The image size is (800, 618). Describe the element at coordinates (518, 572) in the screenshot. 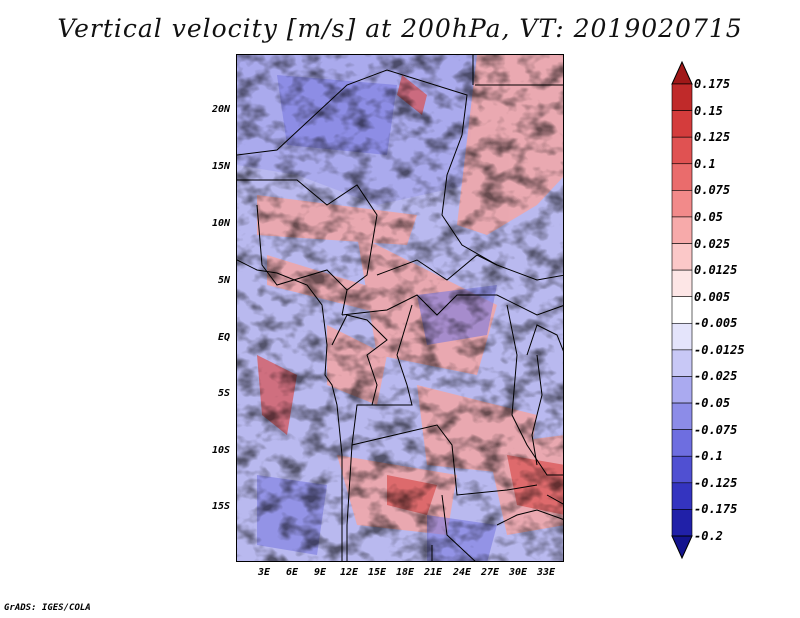

I see `lon-label-30e: 30E` at that location.